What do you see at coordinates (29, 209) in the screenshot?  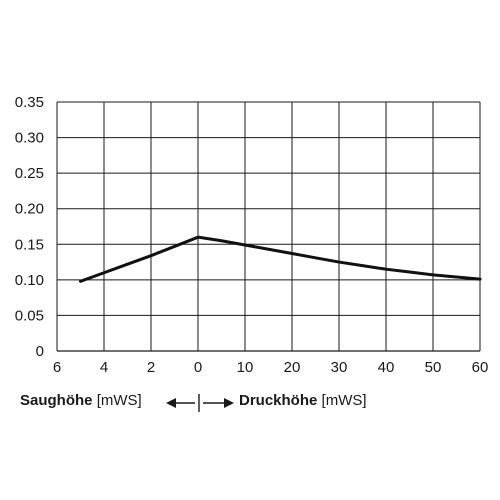 I see `y-tick-label: 0.20` at bounding box center [29, 209].